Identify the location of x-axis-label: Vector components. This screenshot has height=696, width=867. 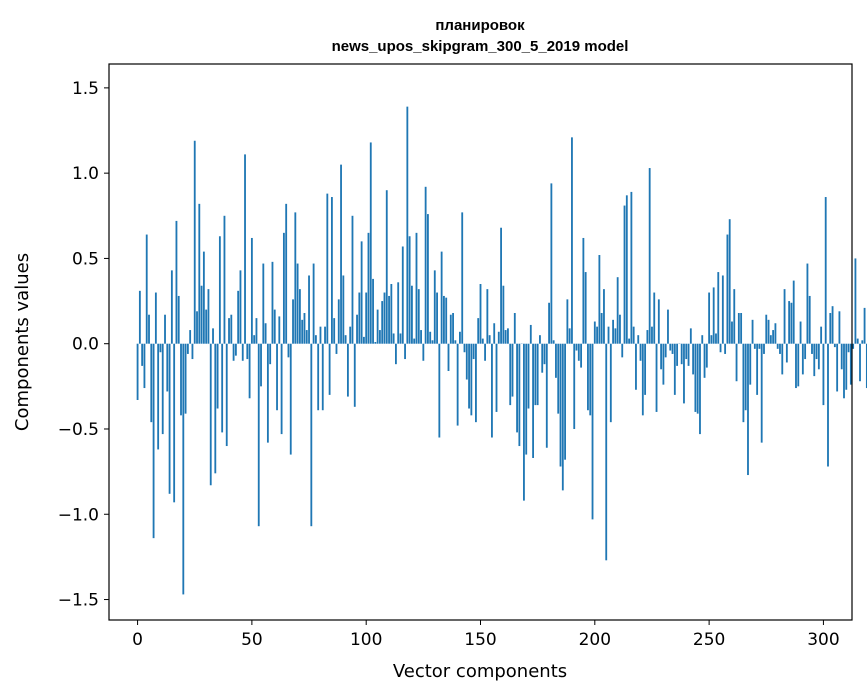
(480, 671).